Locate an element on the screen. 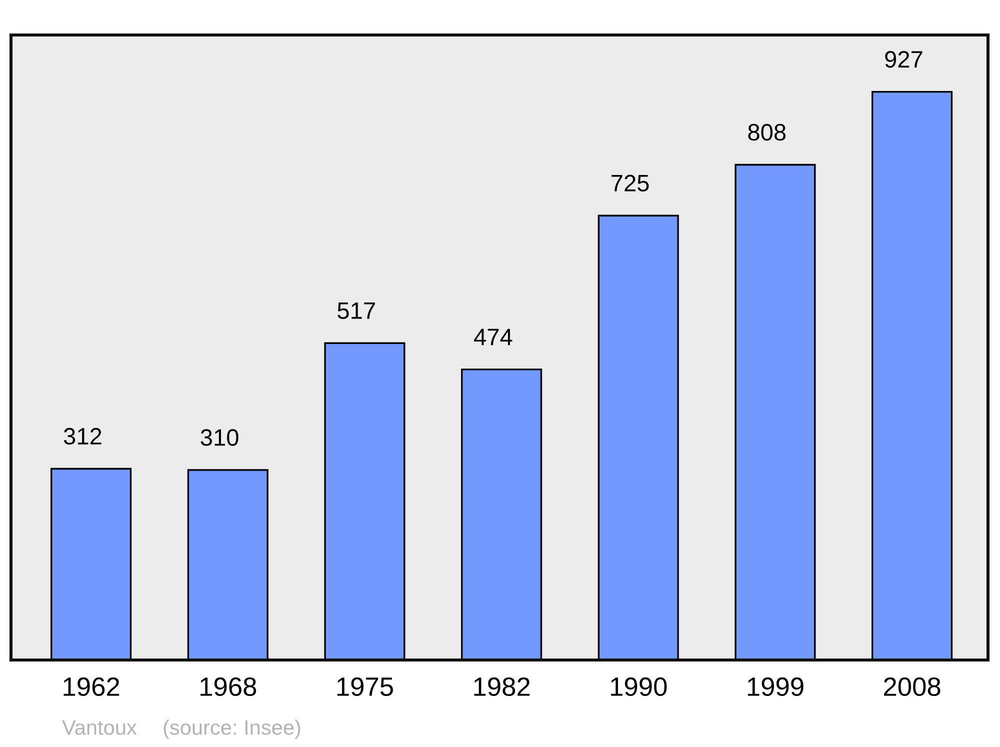  data-label: 725 is located at coordinates (630, 183).